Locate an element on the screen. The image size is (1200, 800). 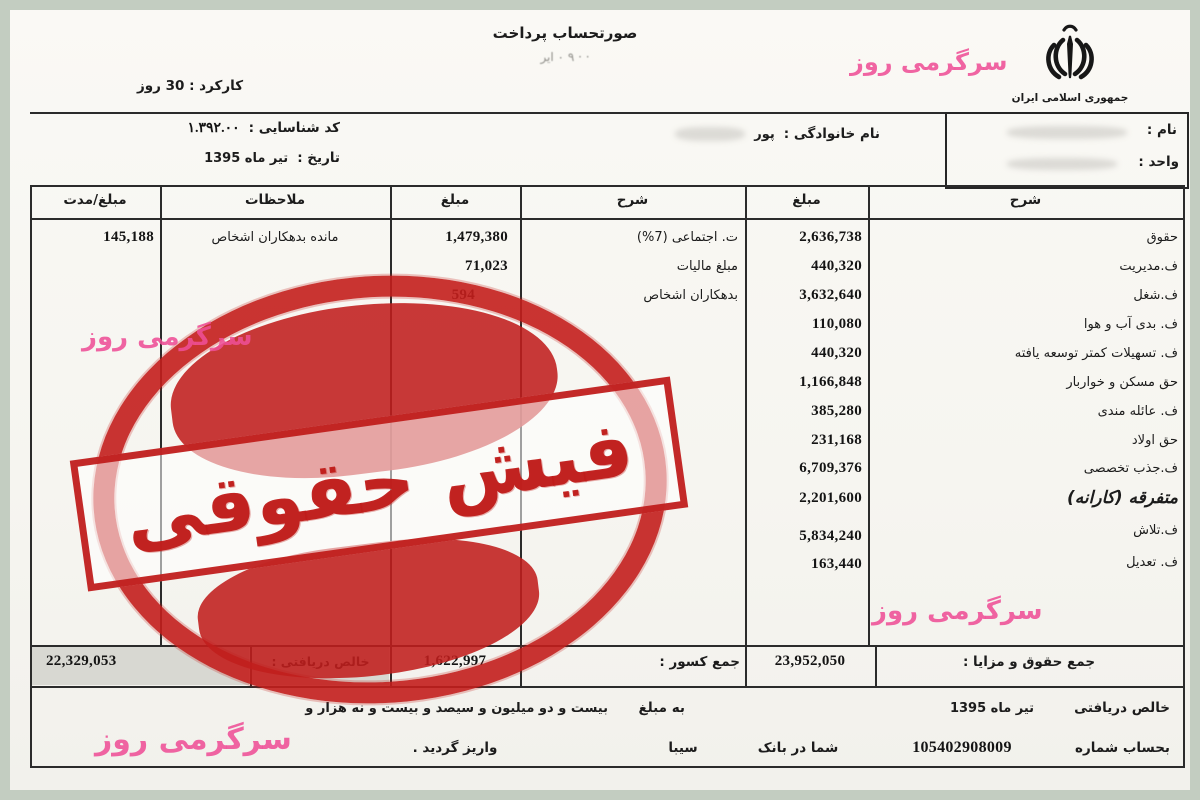
earning-amount: 163,440 is located at coordinates (836, 564).